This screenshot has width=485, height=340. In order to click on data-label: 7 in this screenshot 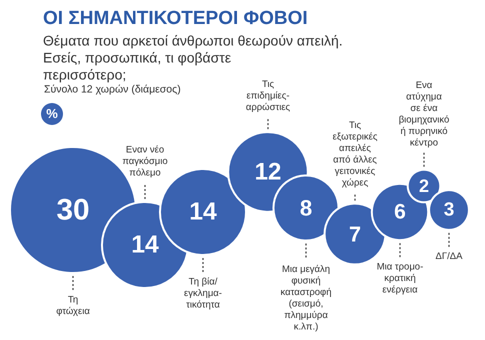, I will do `click(355, 234)`.